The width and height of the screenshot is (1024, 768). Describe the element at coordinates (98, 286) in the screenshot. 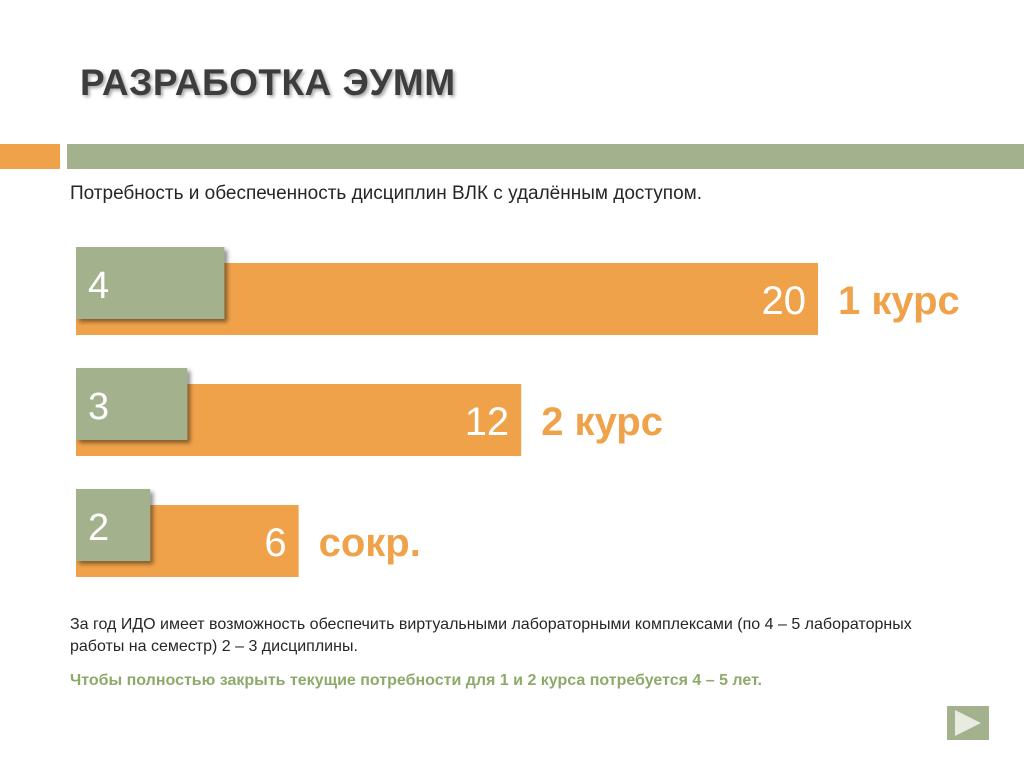

I see `data-label-provided: 4` at that location.